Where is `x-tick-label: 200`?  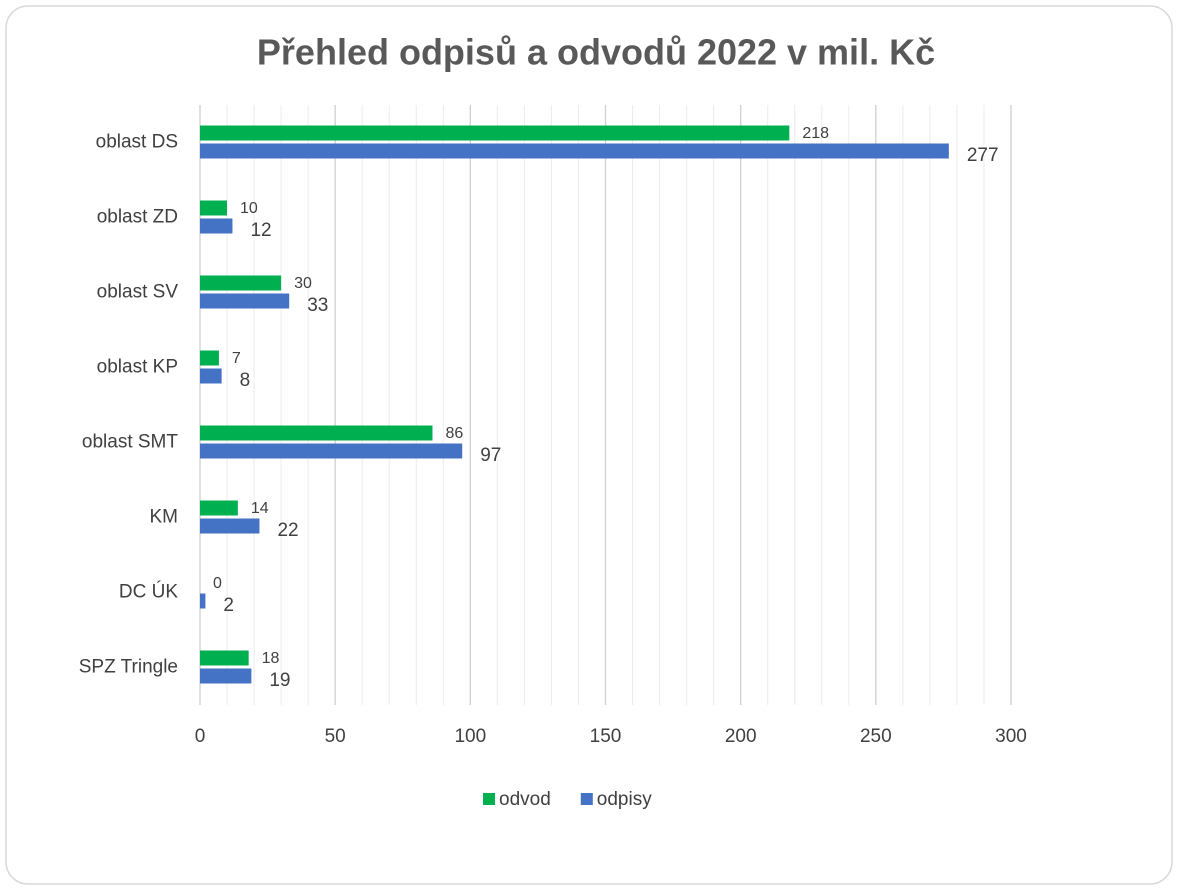 x-tick-label: 200 is located at coordinates (741, 736).